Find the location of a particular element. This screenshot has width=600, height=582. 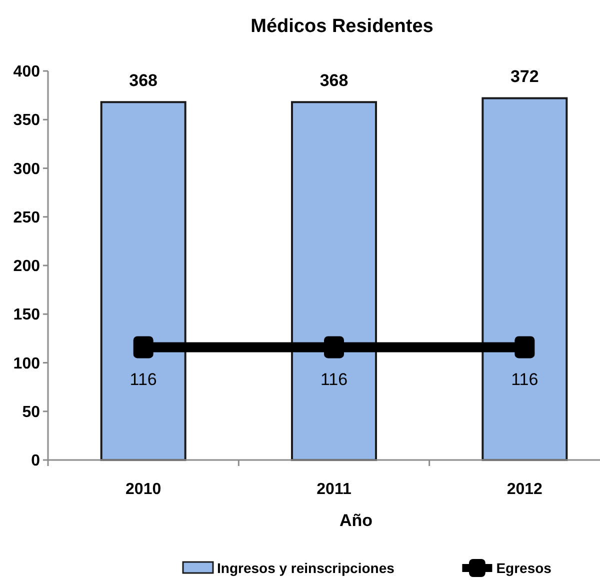

y-tick-label: 100 is located at coordinates (26, 363).